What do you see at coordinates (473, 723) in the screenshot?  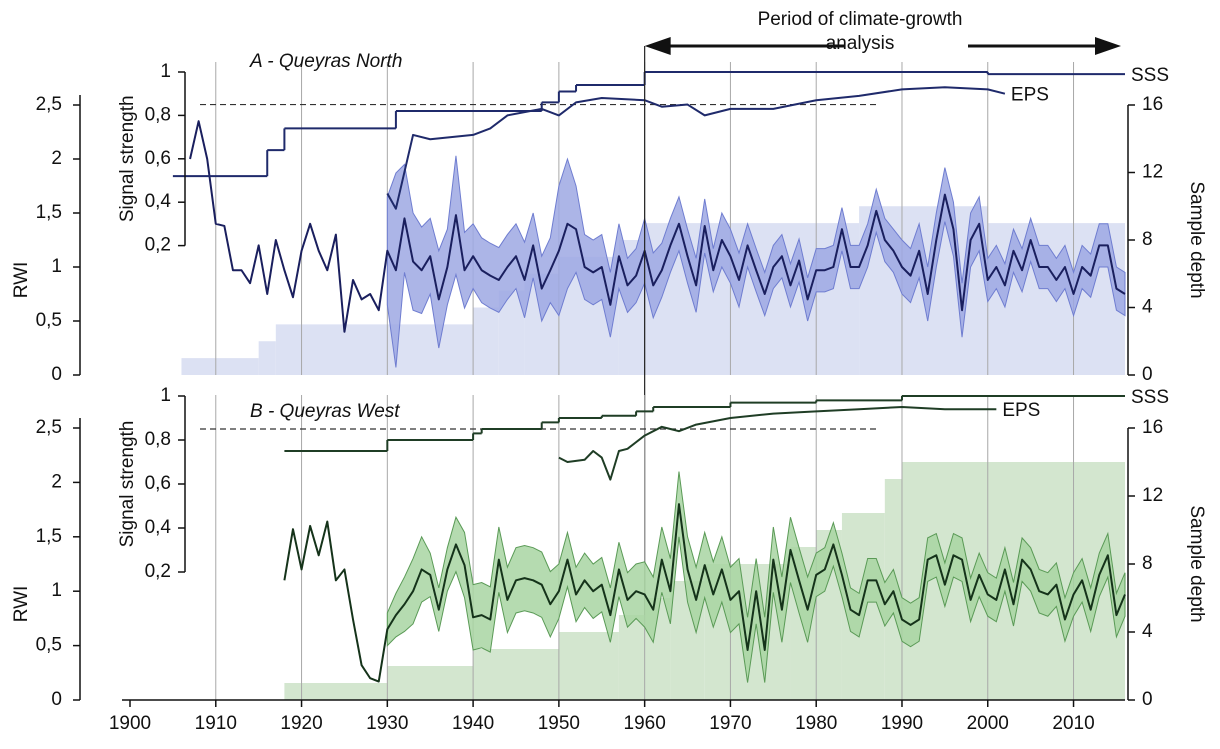 I see `x-tick-label: 1940` at bounding box center [473, 723].